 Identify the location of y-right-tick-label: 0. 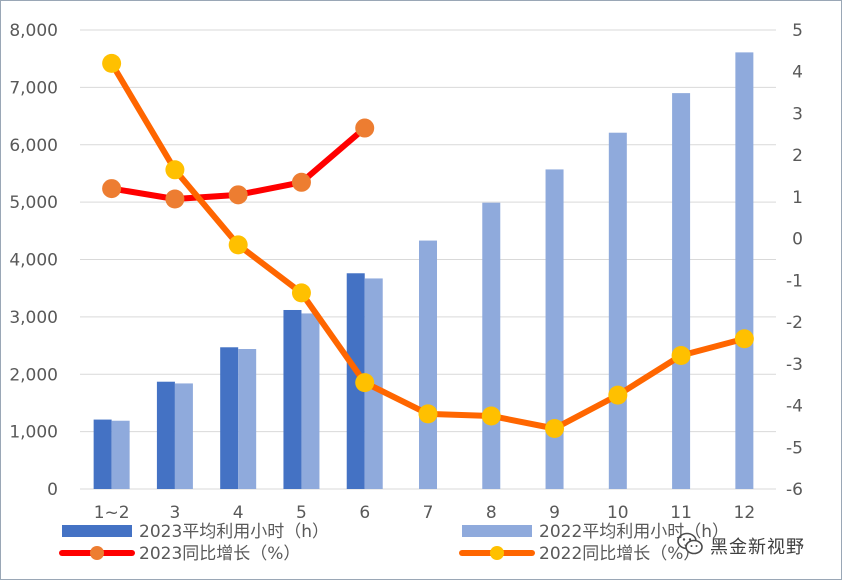
(797, 240).